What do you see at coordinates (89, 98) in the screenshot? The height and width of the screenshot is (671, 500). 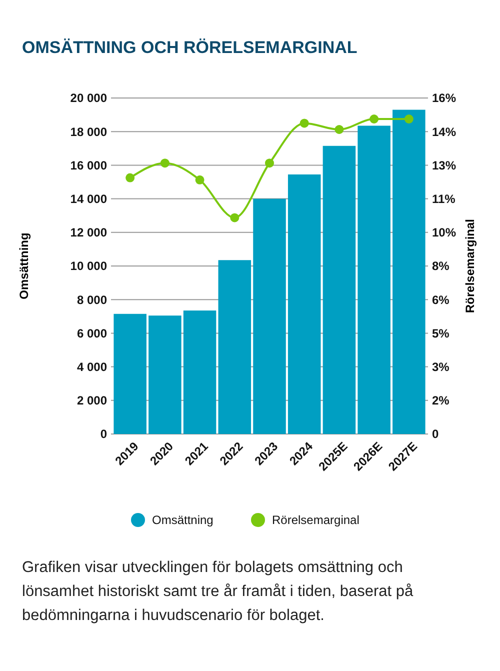 I see `y-tick-label: 20 000` at bounding box center [89, 98].